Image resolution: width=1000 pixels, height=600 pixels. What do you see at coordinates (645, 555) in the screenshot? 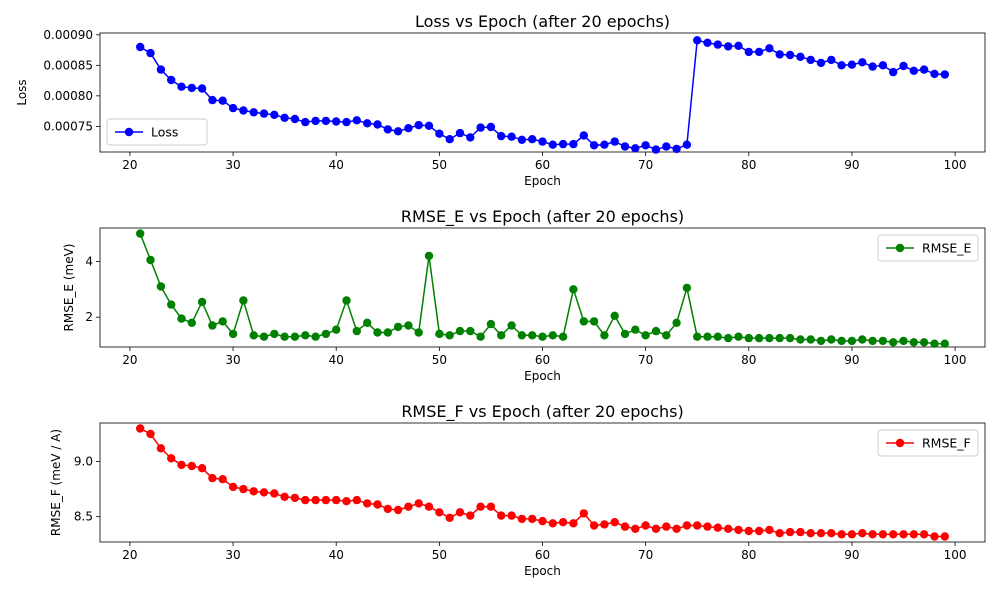
I see `x-tick-label: 70` at bounding box center [645, 555].